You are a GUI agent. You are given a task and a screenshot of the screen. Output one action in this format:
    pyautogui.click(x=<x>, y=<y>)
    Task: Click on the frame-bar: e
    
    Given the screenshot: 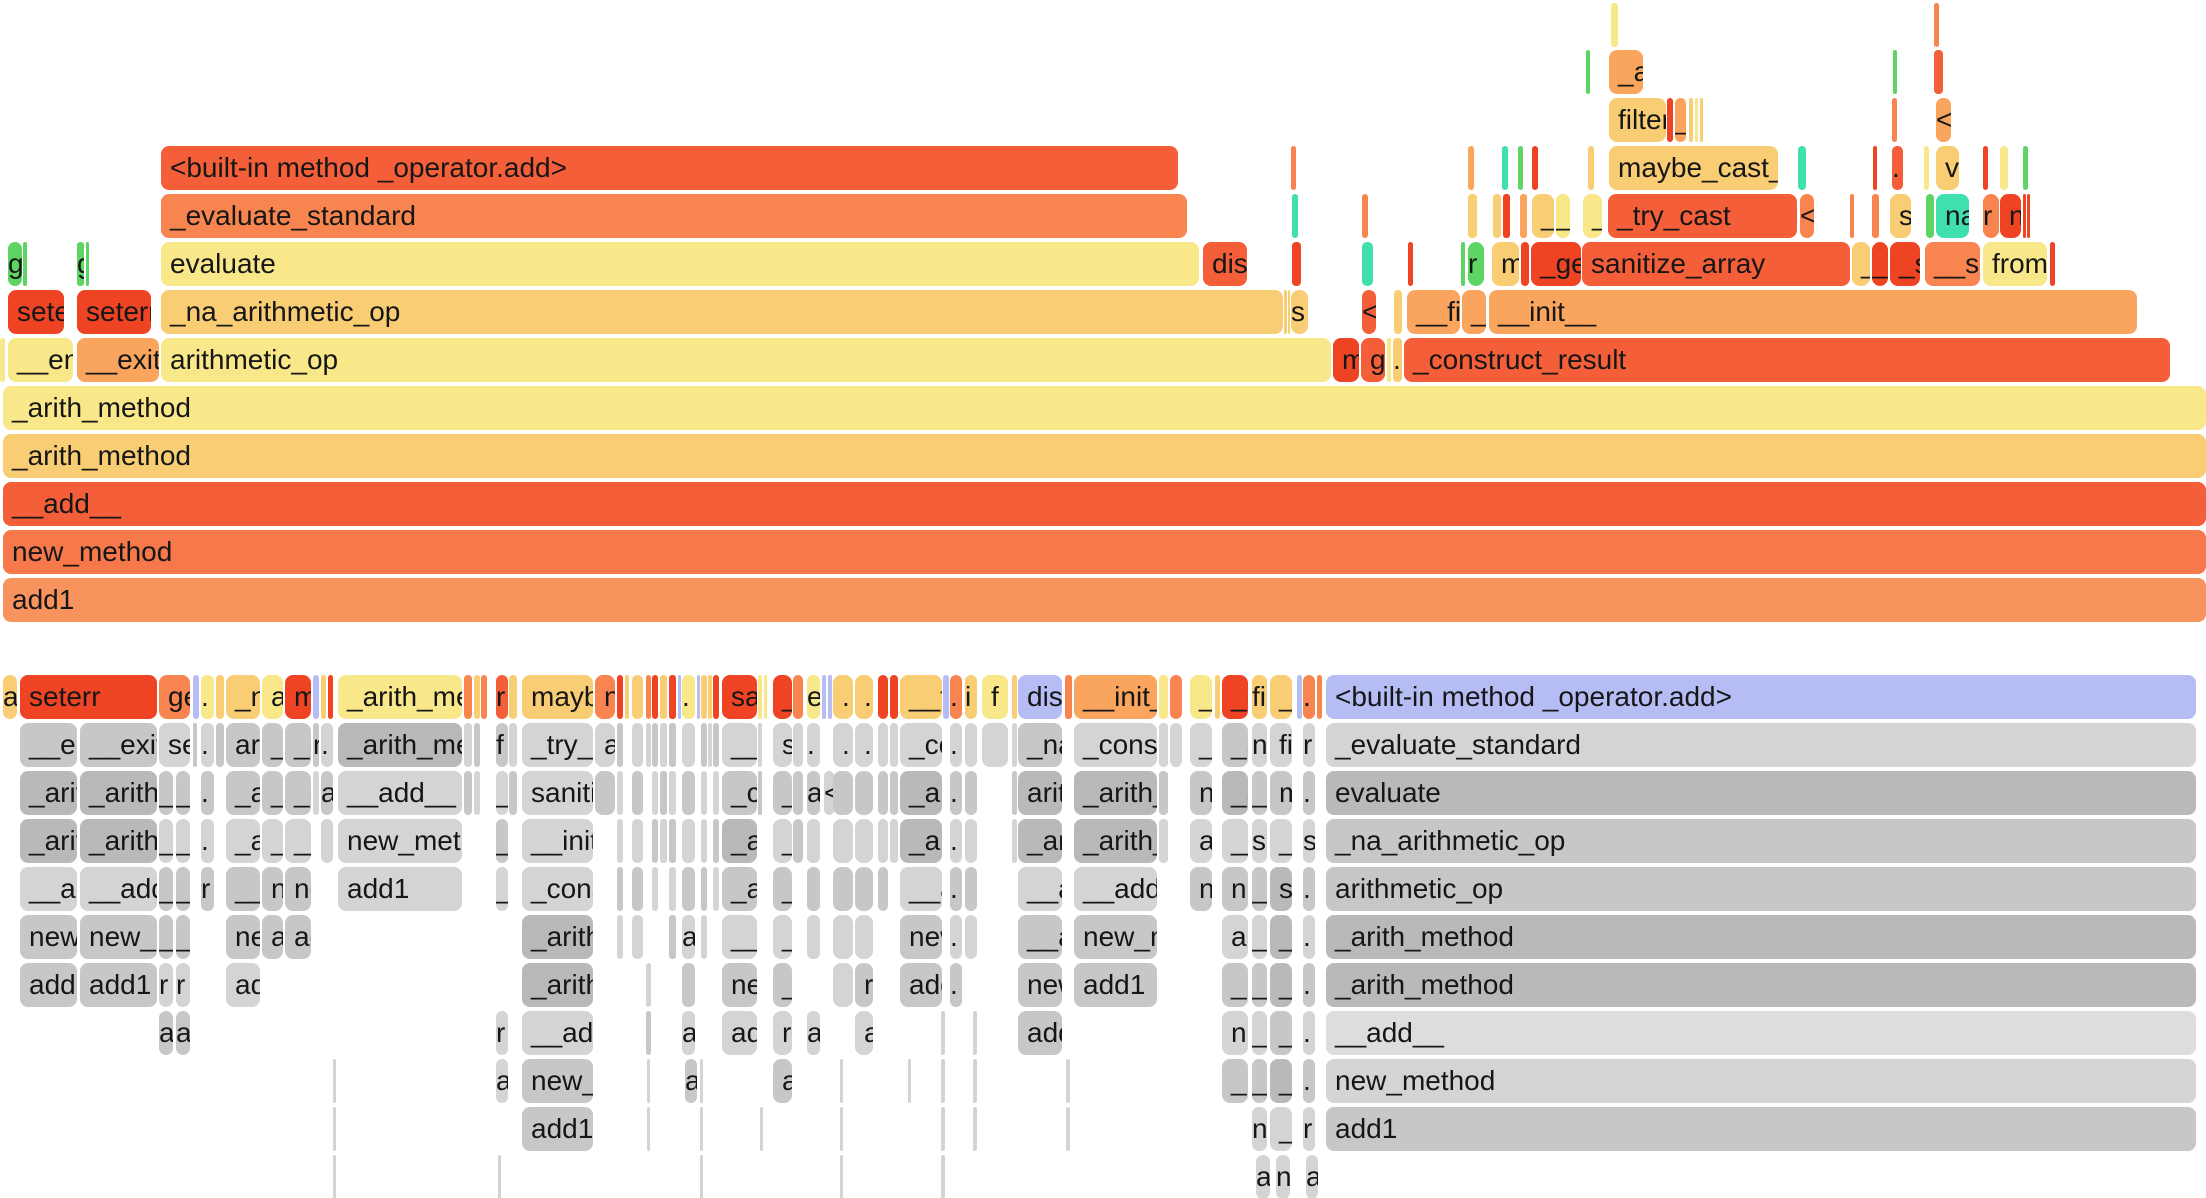 What is the action you would take?
    pyautogui.click(x=813, y=697)
    